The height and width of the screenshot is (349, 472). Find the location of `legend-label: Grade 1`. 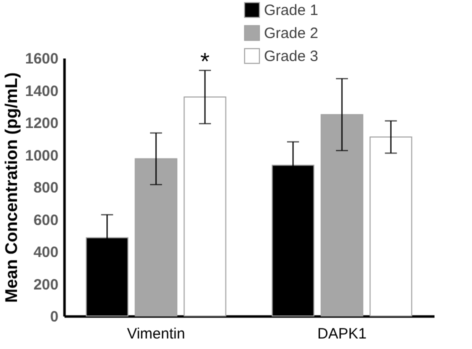

legend-label: Grade 1 is located at coordinates (291, 10).